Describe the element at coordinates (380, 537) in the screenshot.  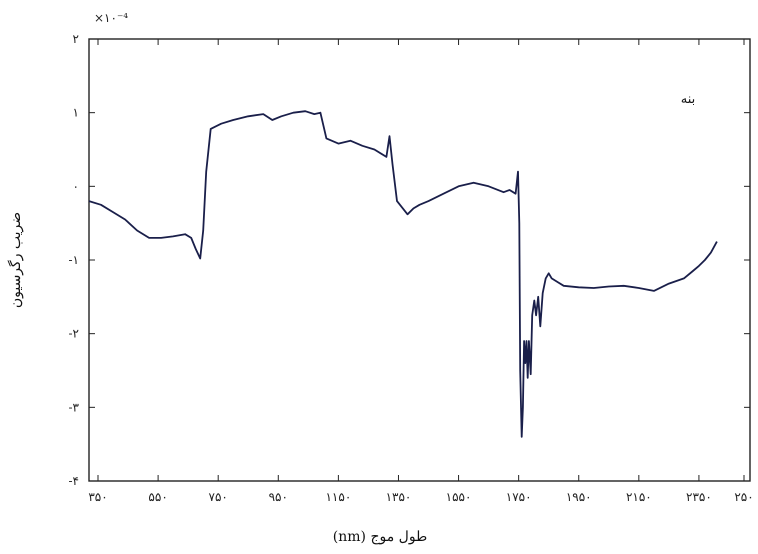
I see `x-axis-title: طول موج (nm)` at that location.